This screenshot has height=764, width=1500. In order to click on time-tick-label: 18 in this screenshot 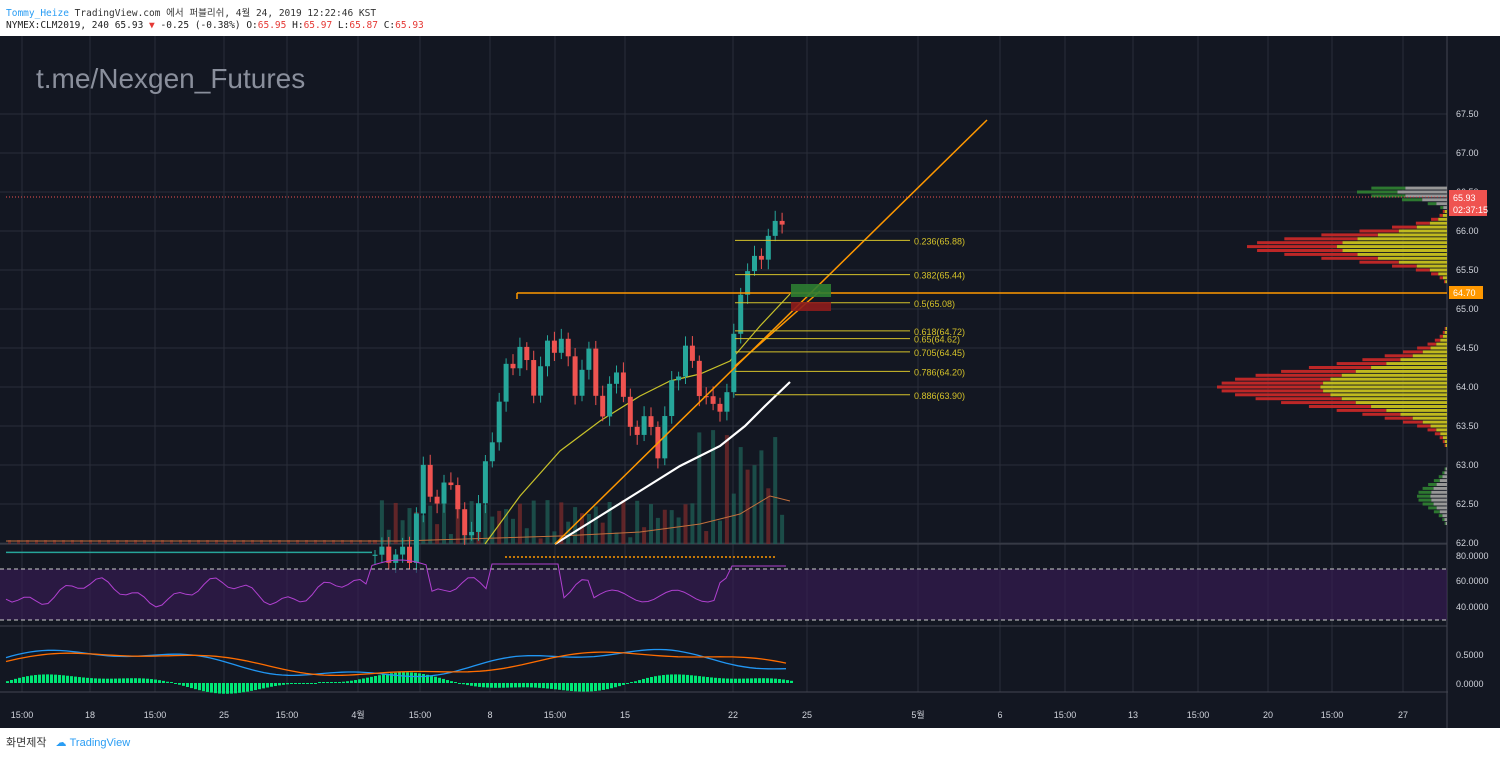, I will do `click(90, 715)`.